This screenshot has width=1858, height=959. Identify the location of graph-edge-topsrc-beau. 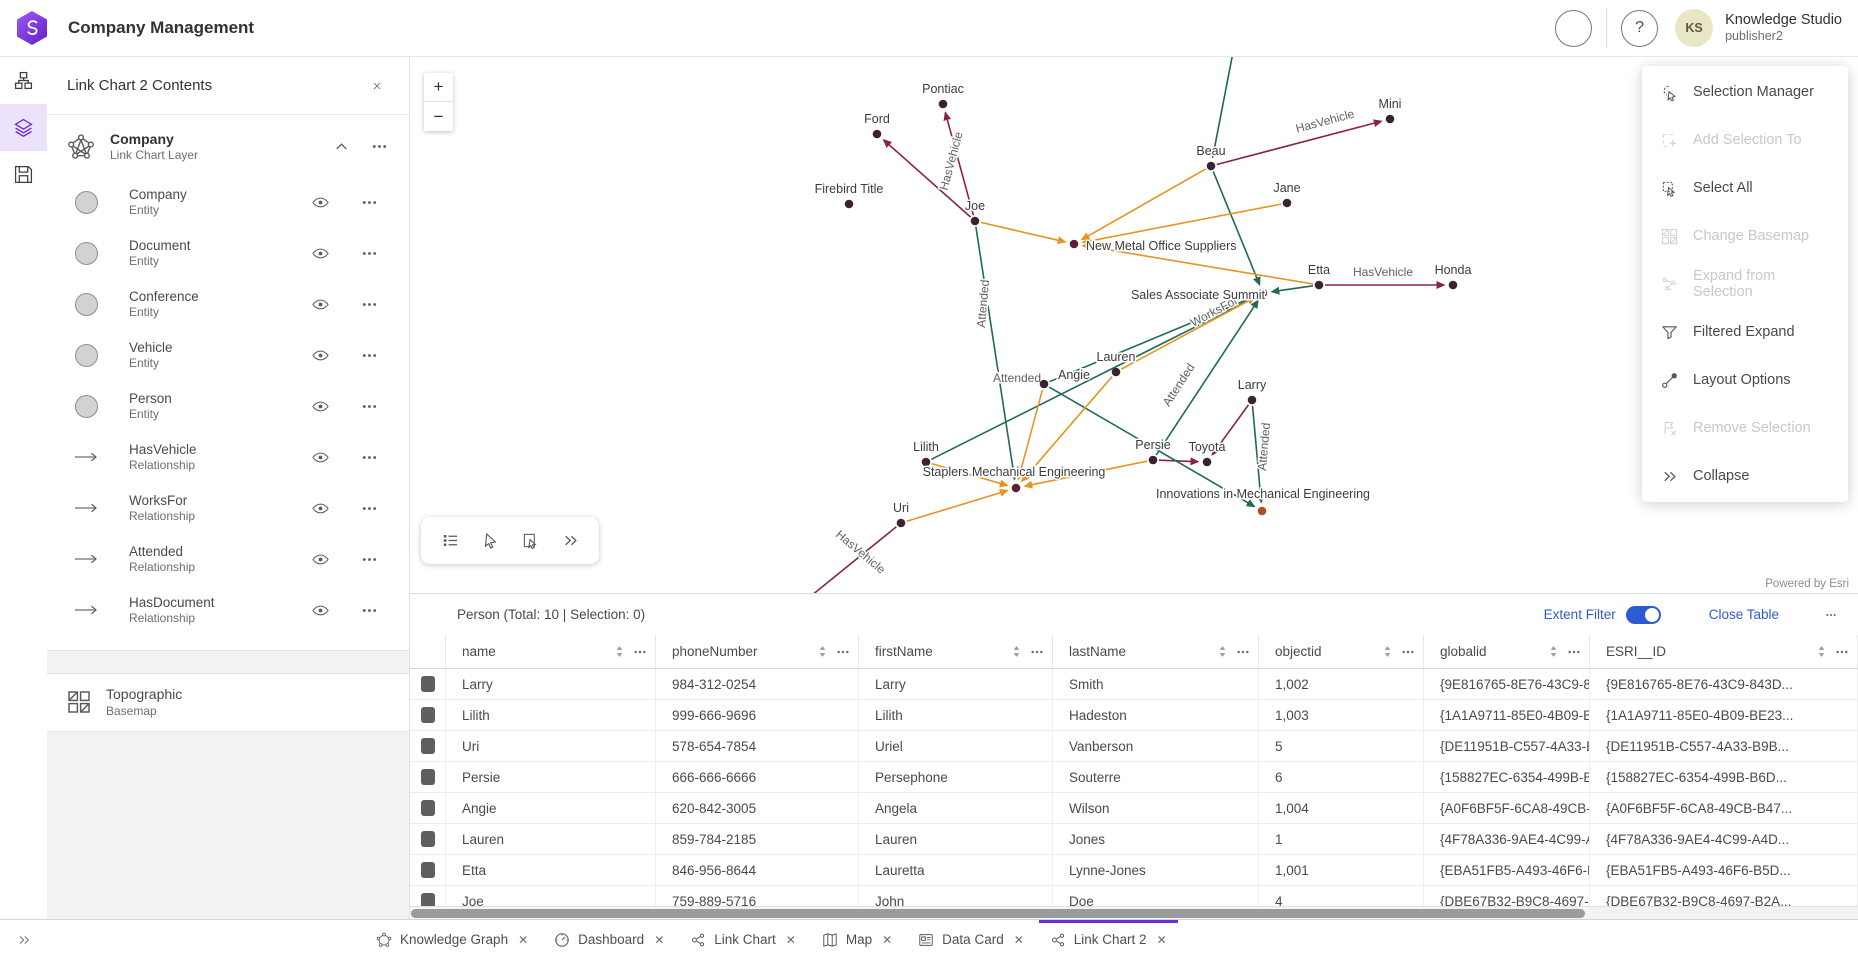
(1222, 108).